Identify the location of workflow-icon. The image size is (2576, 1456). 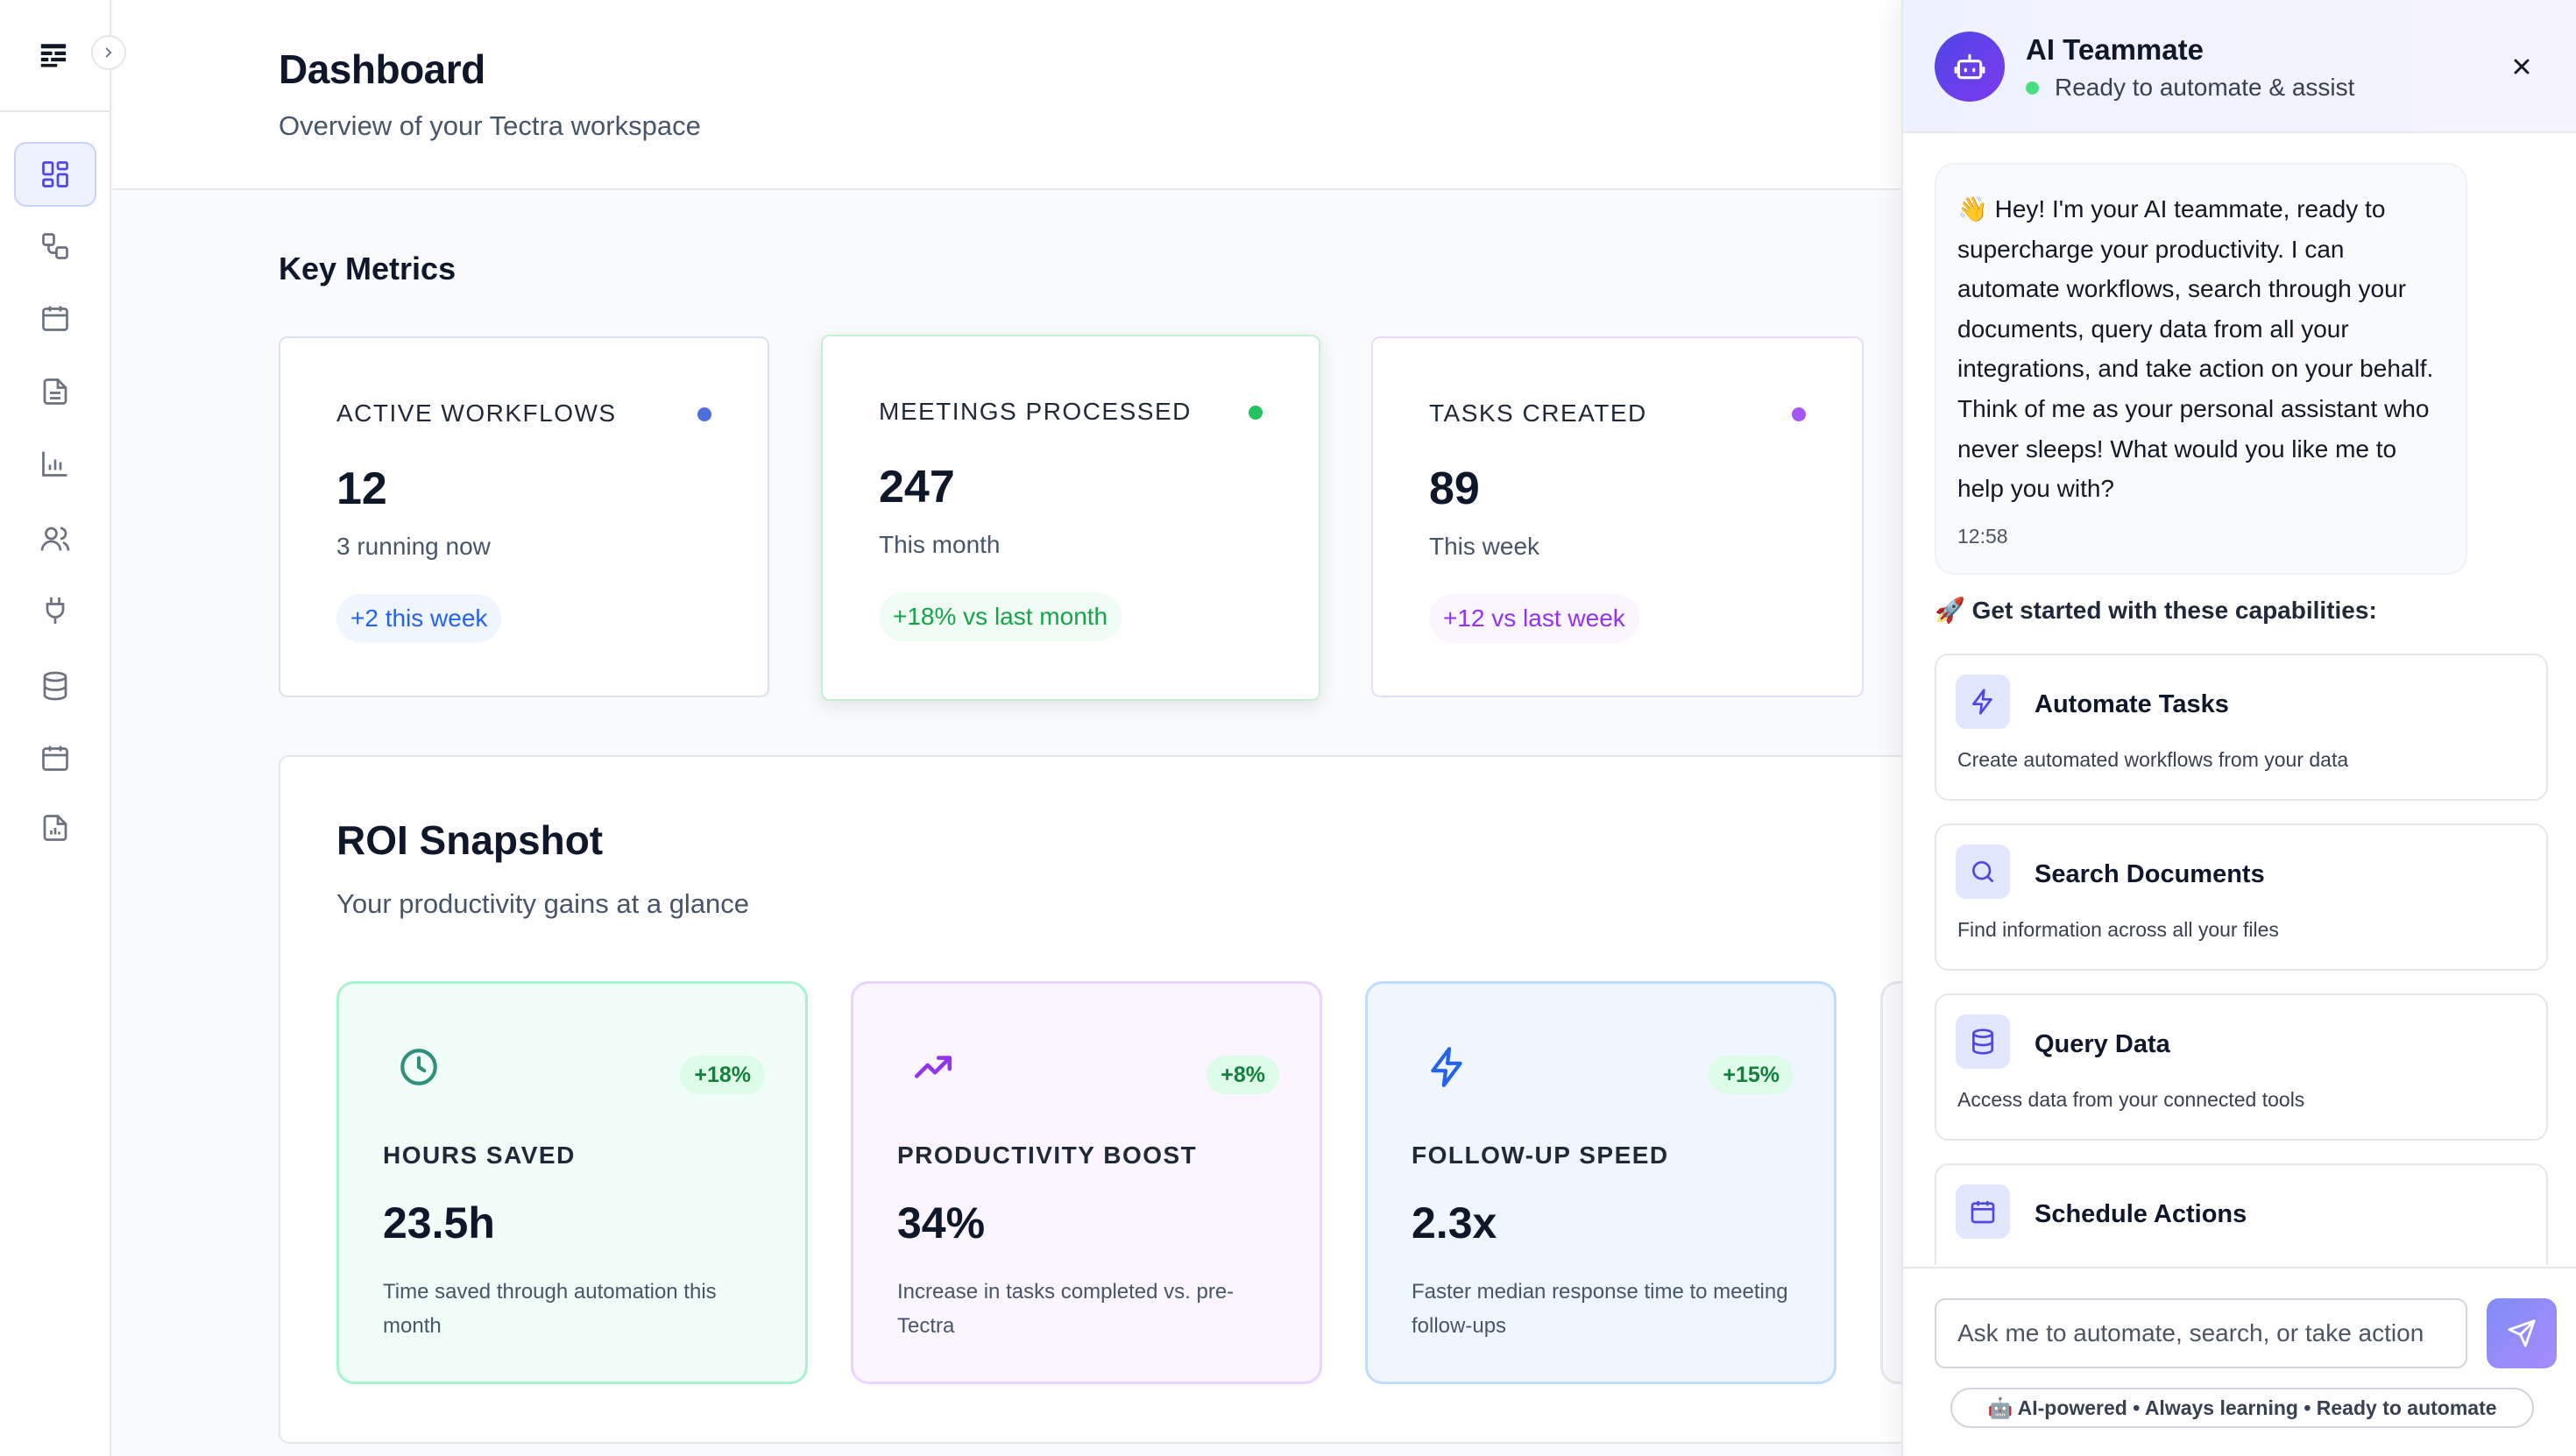
(55, 246).